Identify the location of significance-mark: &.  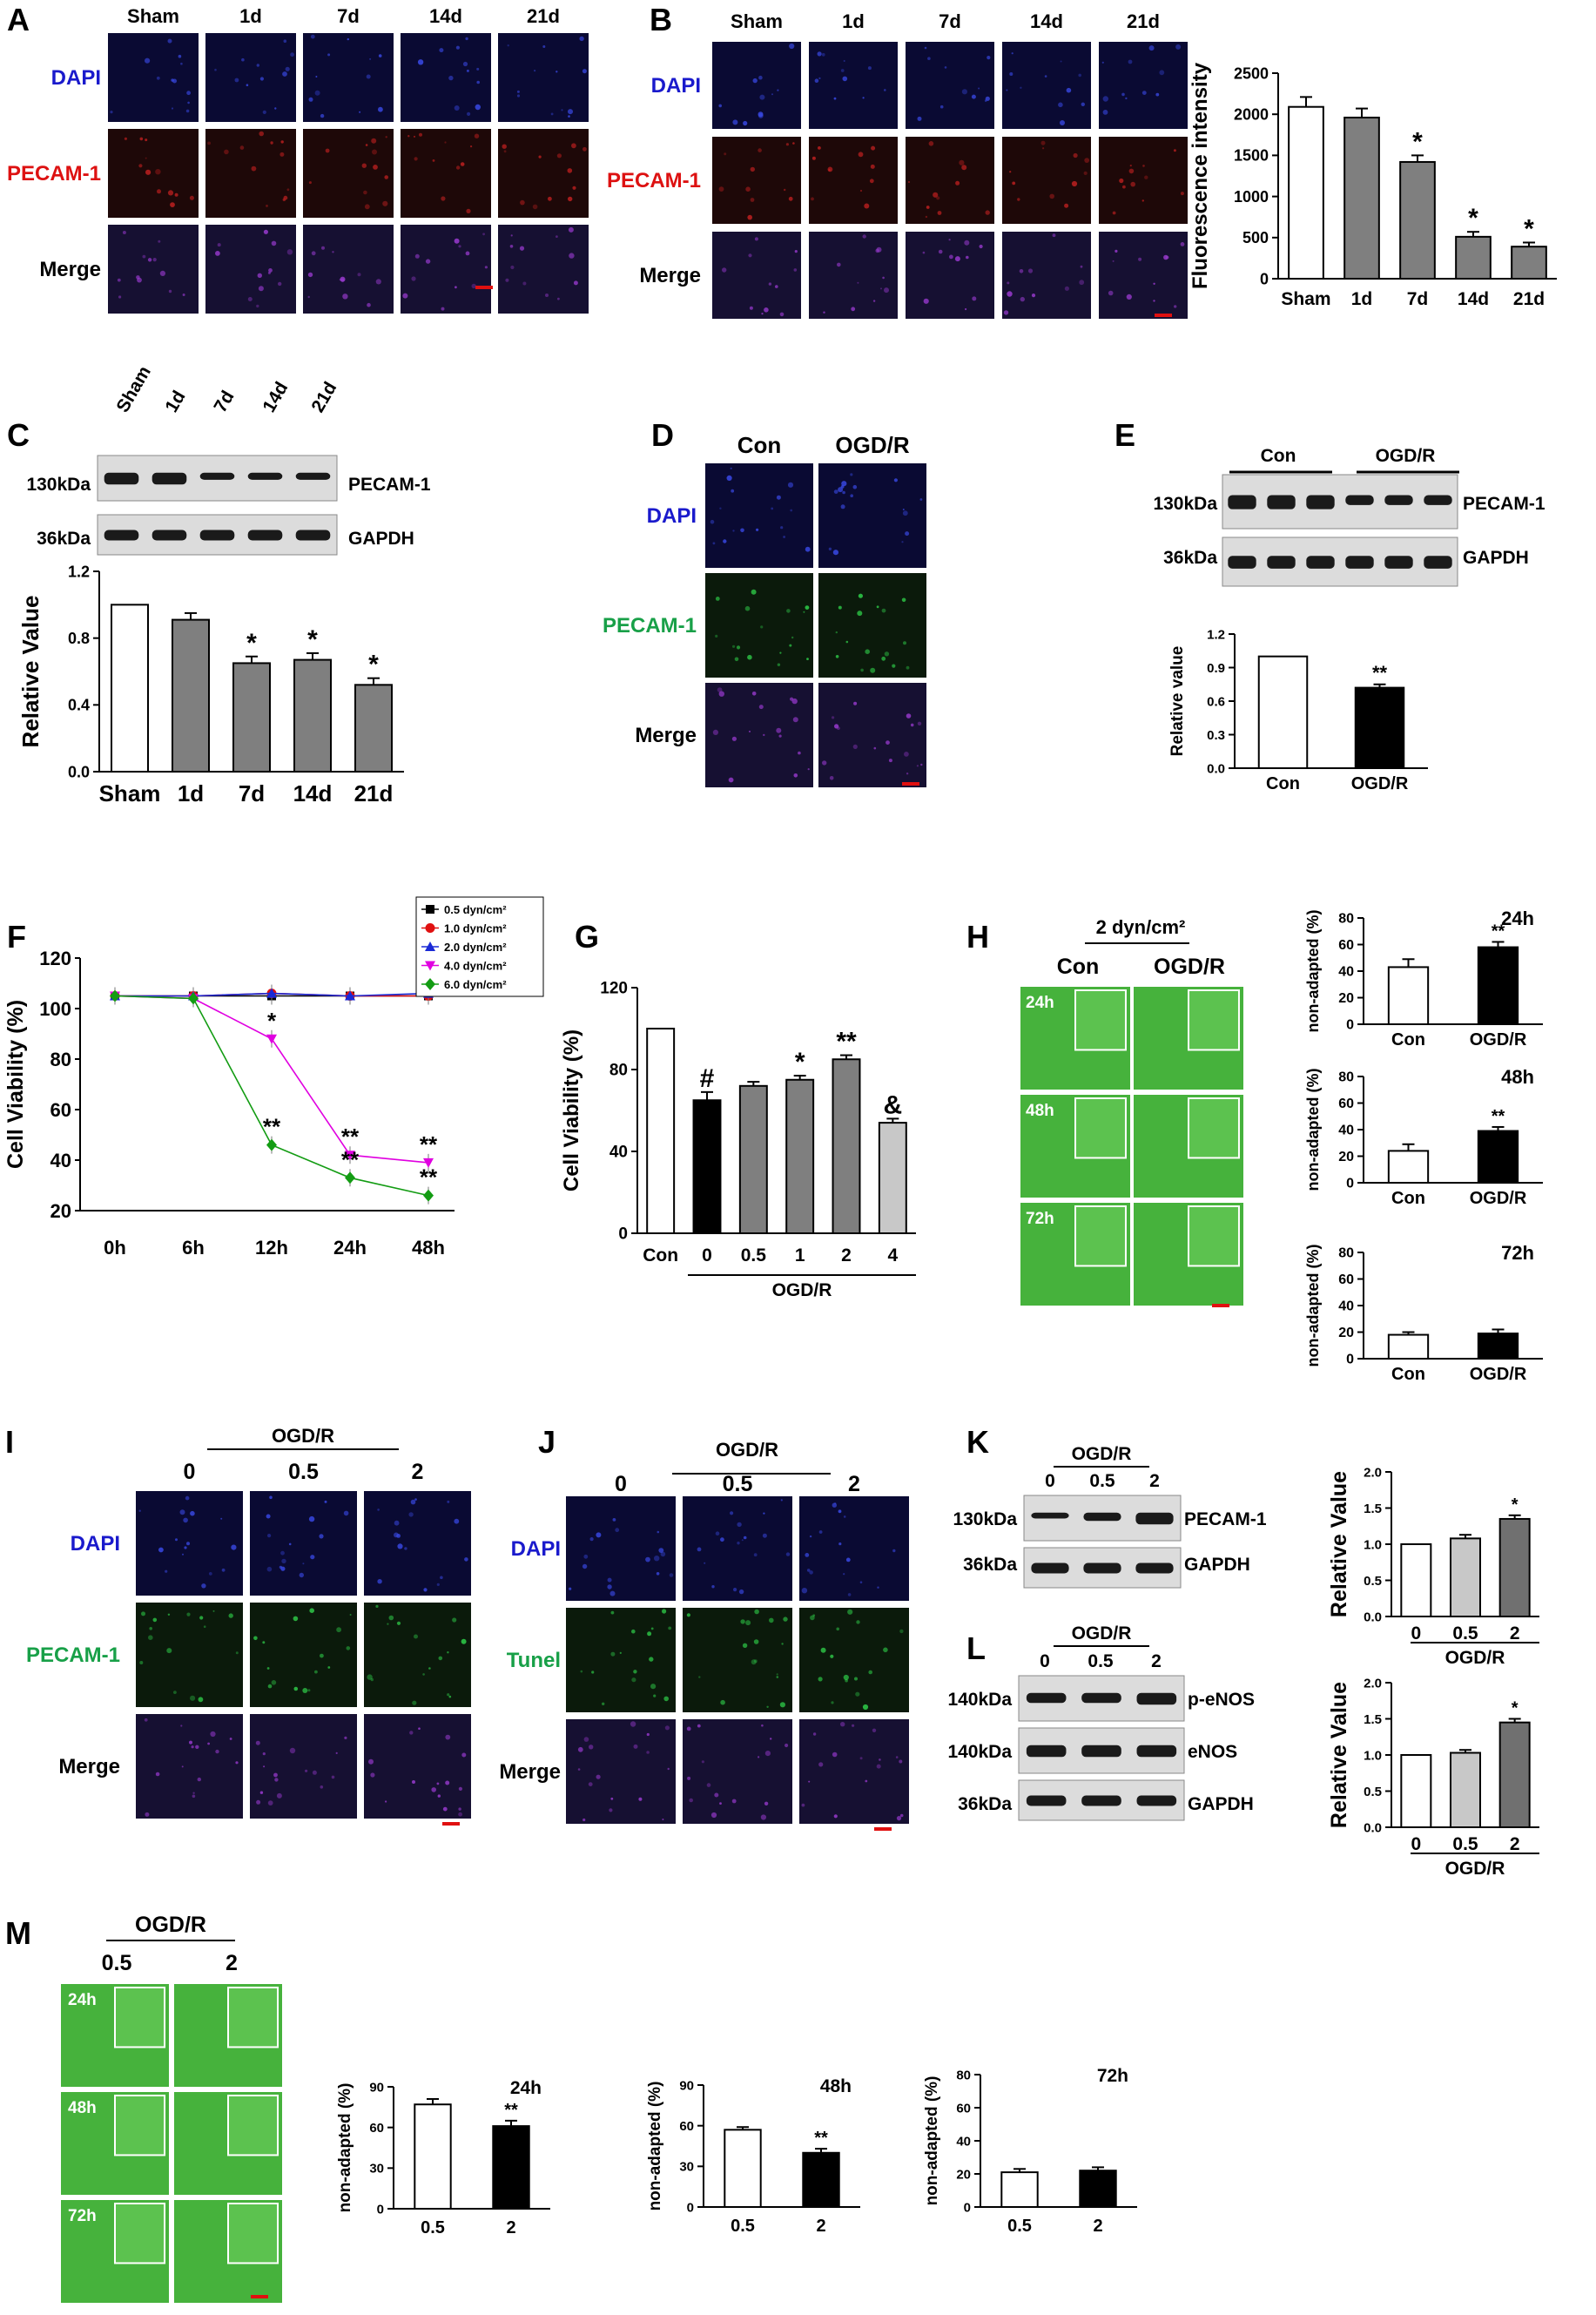
(892, 1104).